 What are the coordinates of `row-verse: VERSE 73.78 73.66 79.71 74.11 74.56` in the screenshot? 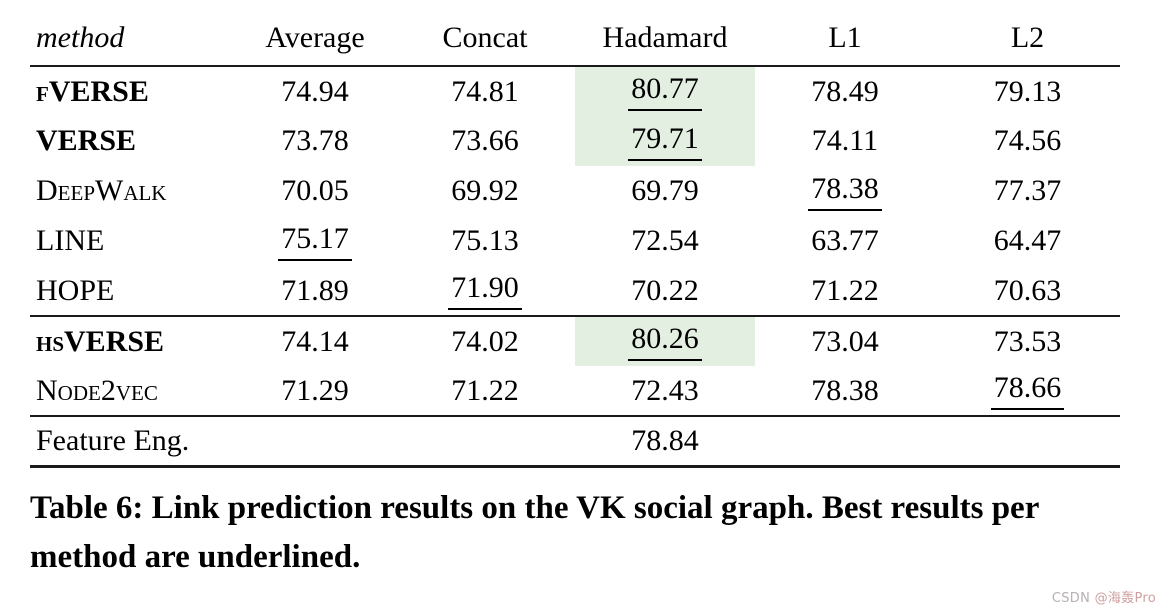 It's located at (575, 141).